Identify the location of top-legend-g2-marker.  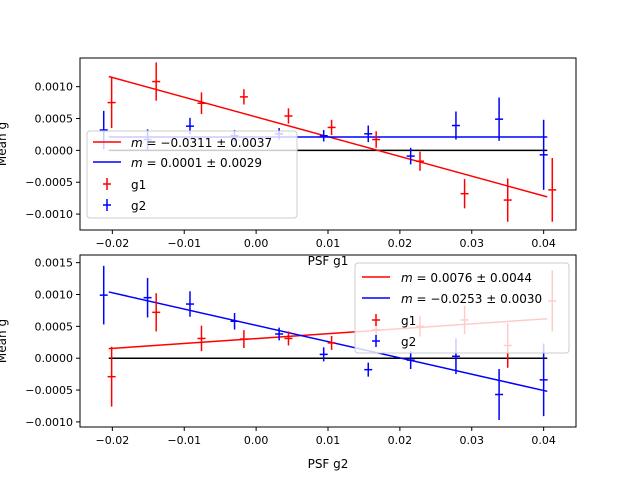
(107, 205).